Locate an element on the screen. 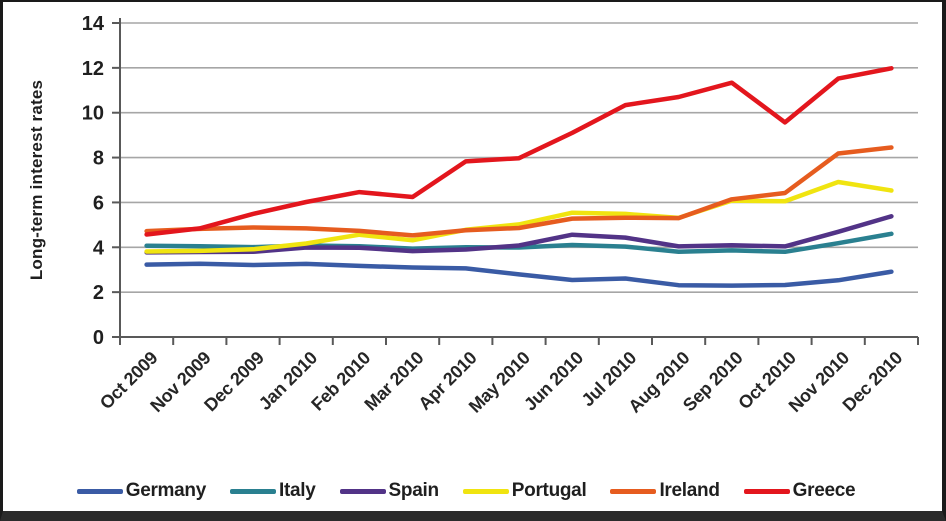 The height and width of the screenshot is (521, 946). legend-item-portugal: Portugal is located at coordinates (524, 491).